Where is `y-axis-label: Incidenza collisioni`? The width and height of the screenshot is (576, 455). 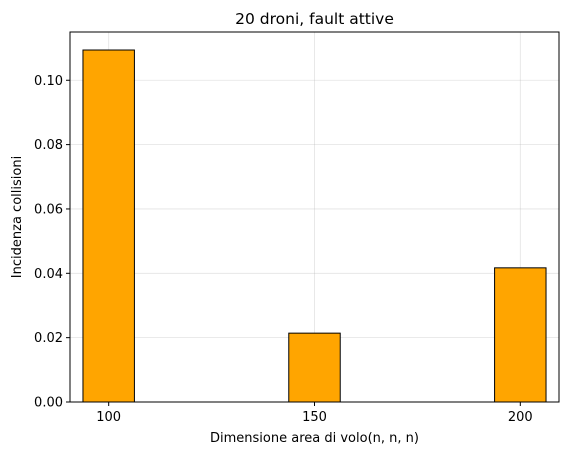 y-axis-label: Incidenza collisioni is located at coordinates (17, 217).